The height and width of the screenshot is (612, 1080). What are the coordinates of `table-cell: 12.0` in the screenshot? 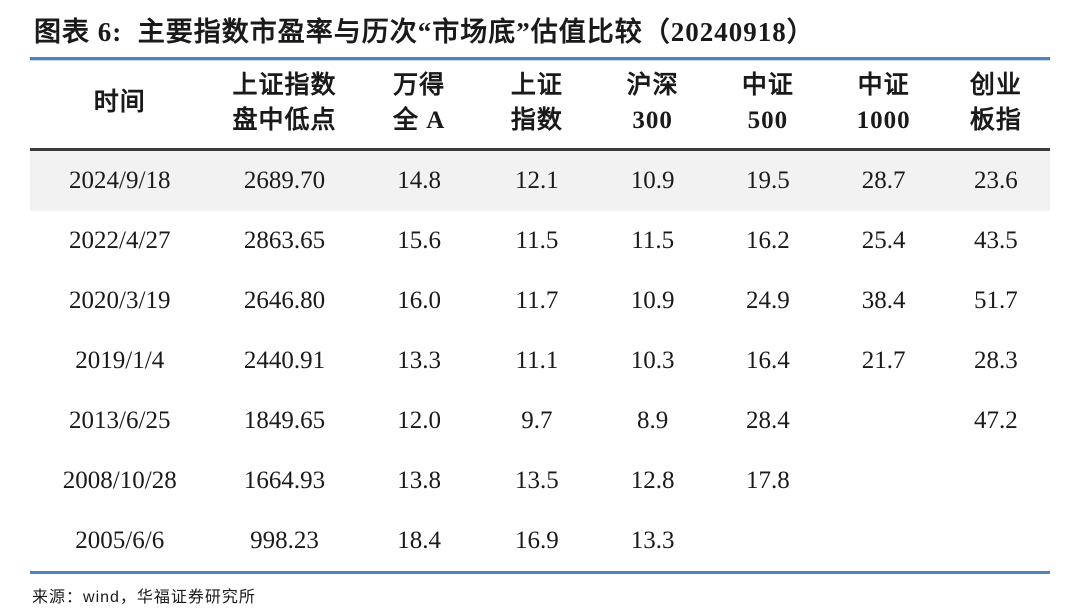 It's located at (419, 420).